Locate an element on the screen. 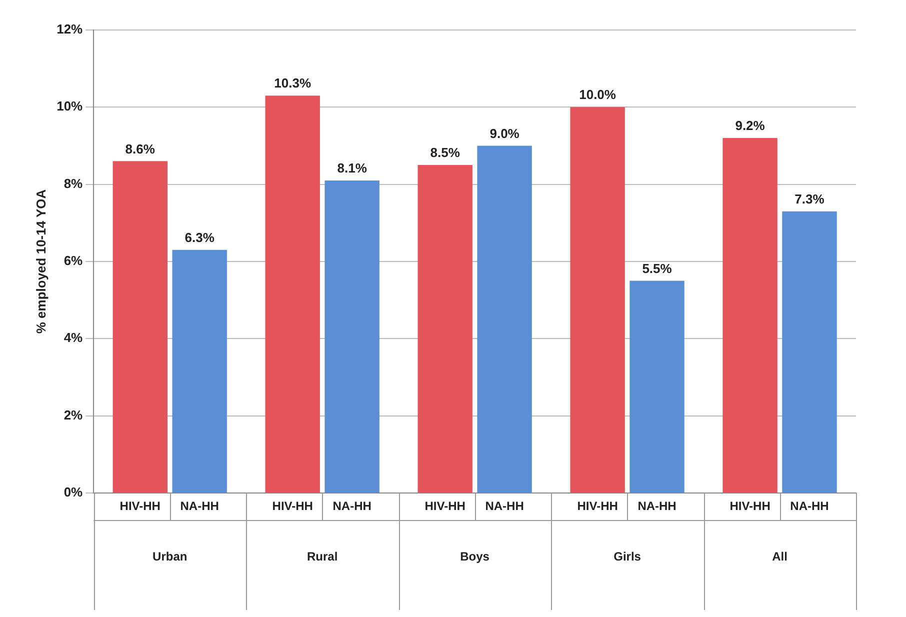 The image size is (906, 617). x-tick-label: Rural is located at coordinates (322, 556).